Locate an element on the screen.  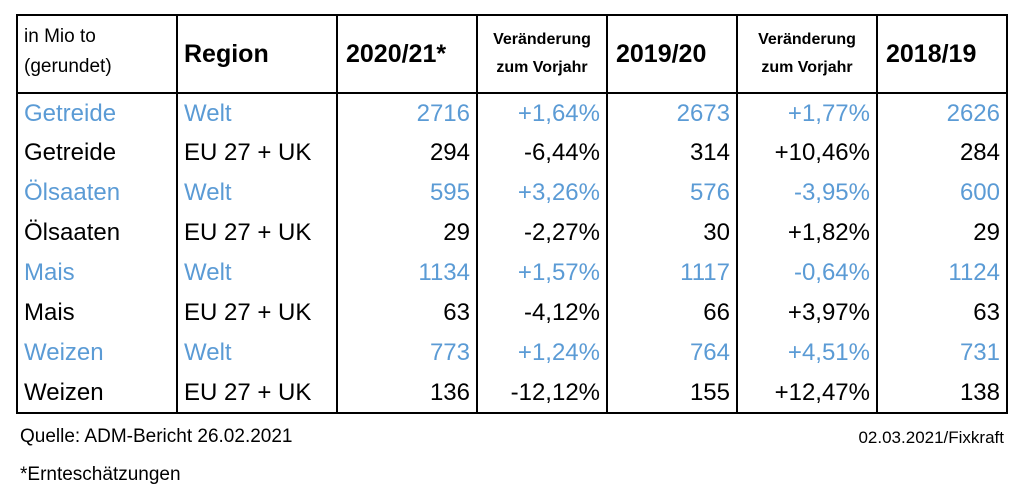
value-2018-19-cell: 731 is located at coordinates (942, 353).